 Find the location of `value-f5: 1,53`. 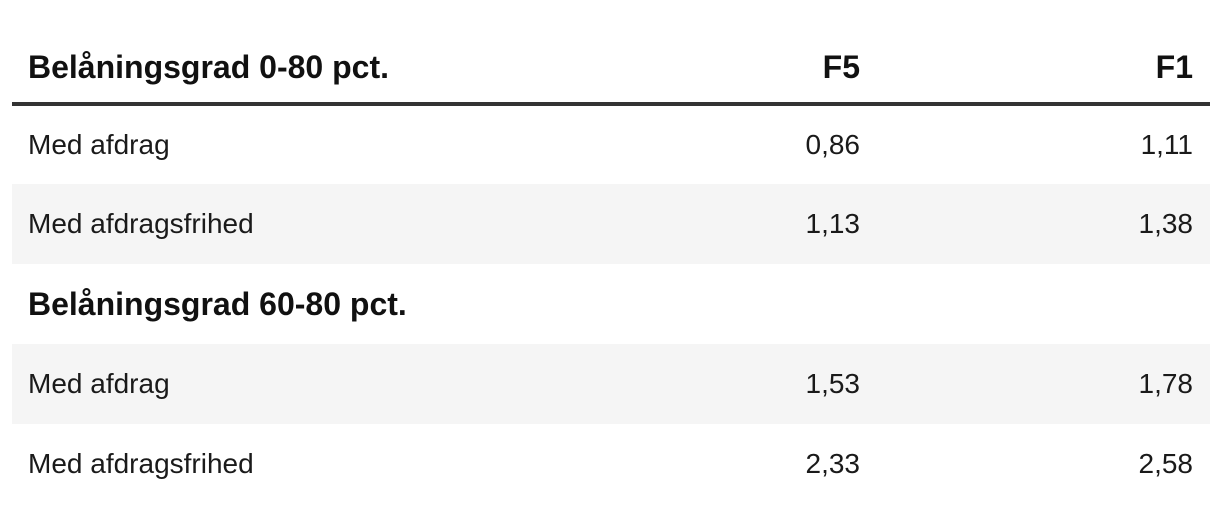

value-f5: 1,53 is located at coordinates (833, 383).